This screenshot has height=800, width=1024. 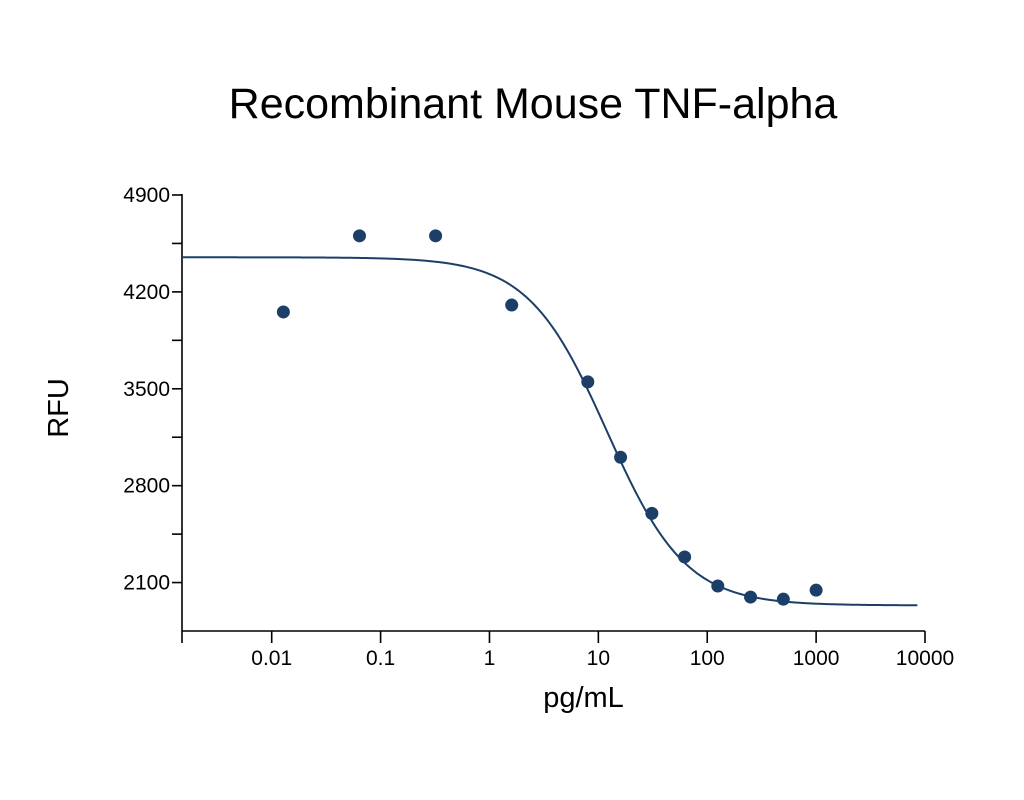 I want to click on x-tick-label: 10, so click(x=598, y=658).